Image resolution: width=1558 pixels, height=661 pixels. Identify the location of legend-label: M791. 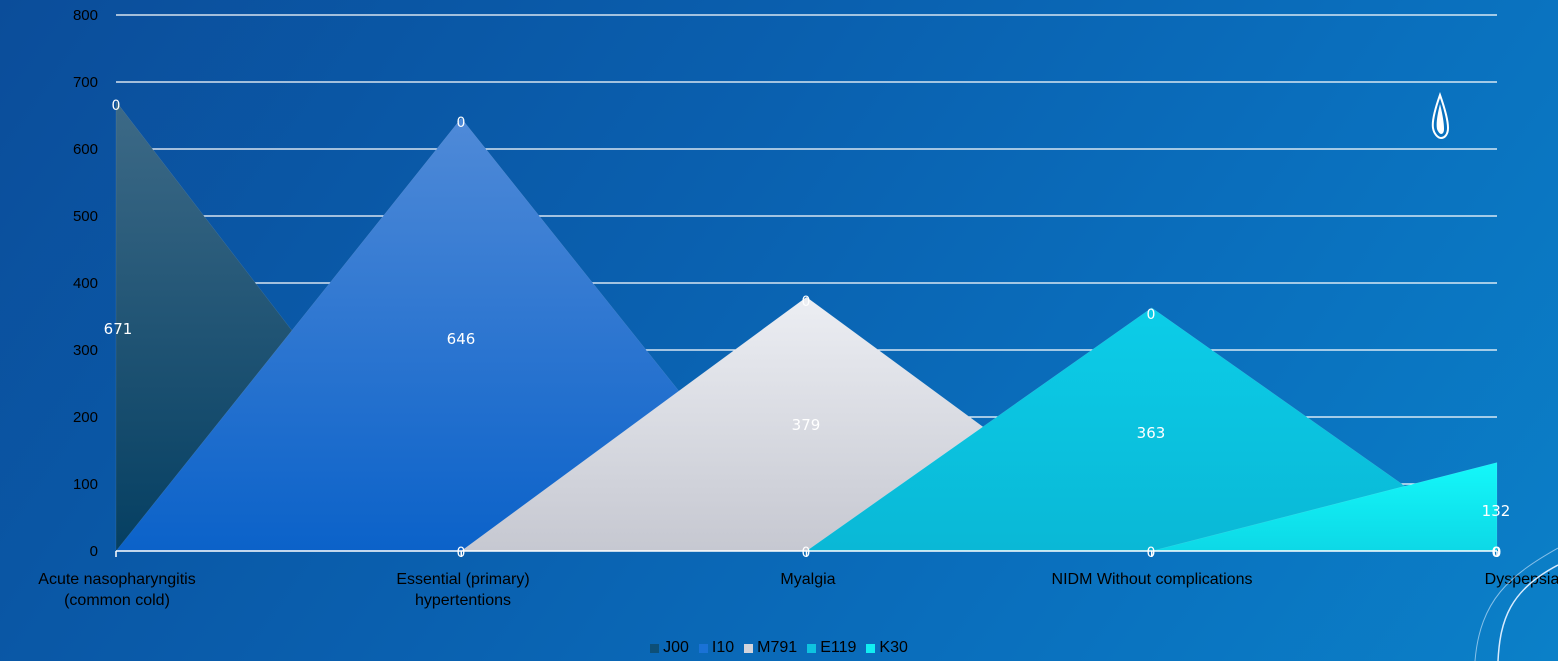
(777, 647).